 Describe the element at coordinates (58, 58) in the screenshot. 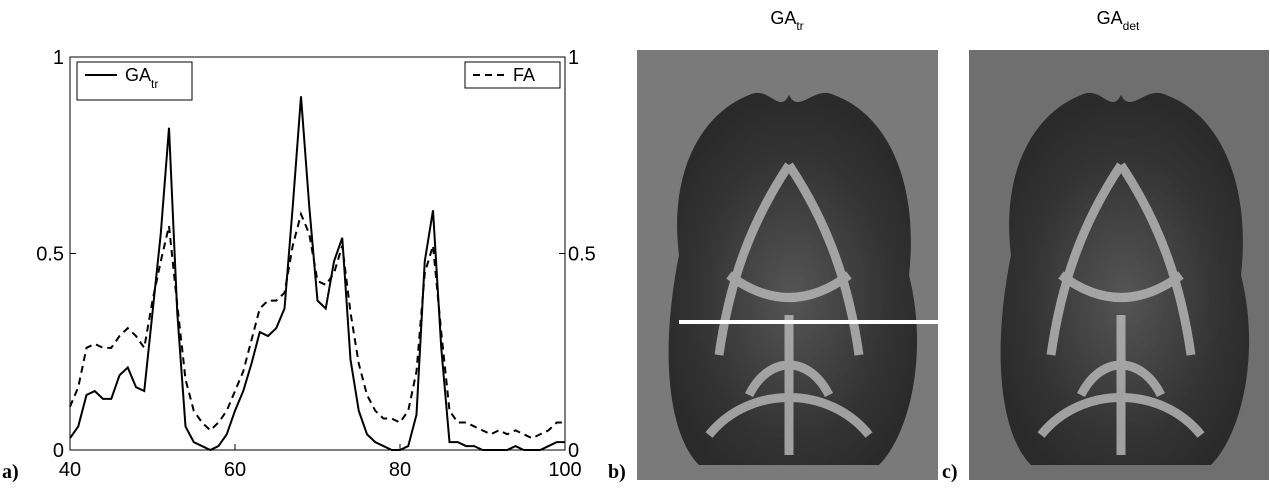

I see `y-tick-label: 1` at that location.